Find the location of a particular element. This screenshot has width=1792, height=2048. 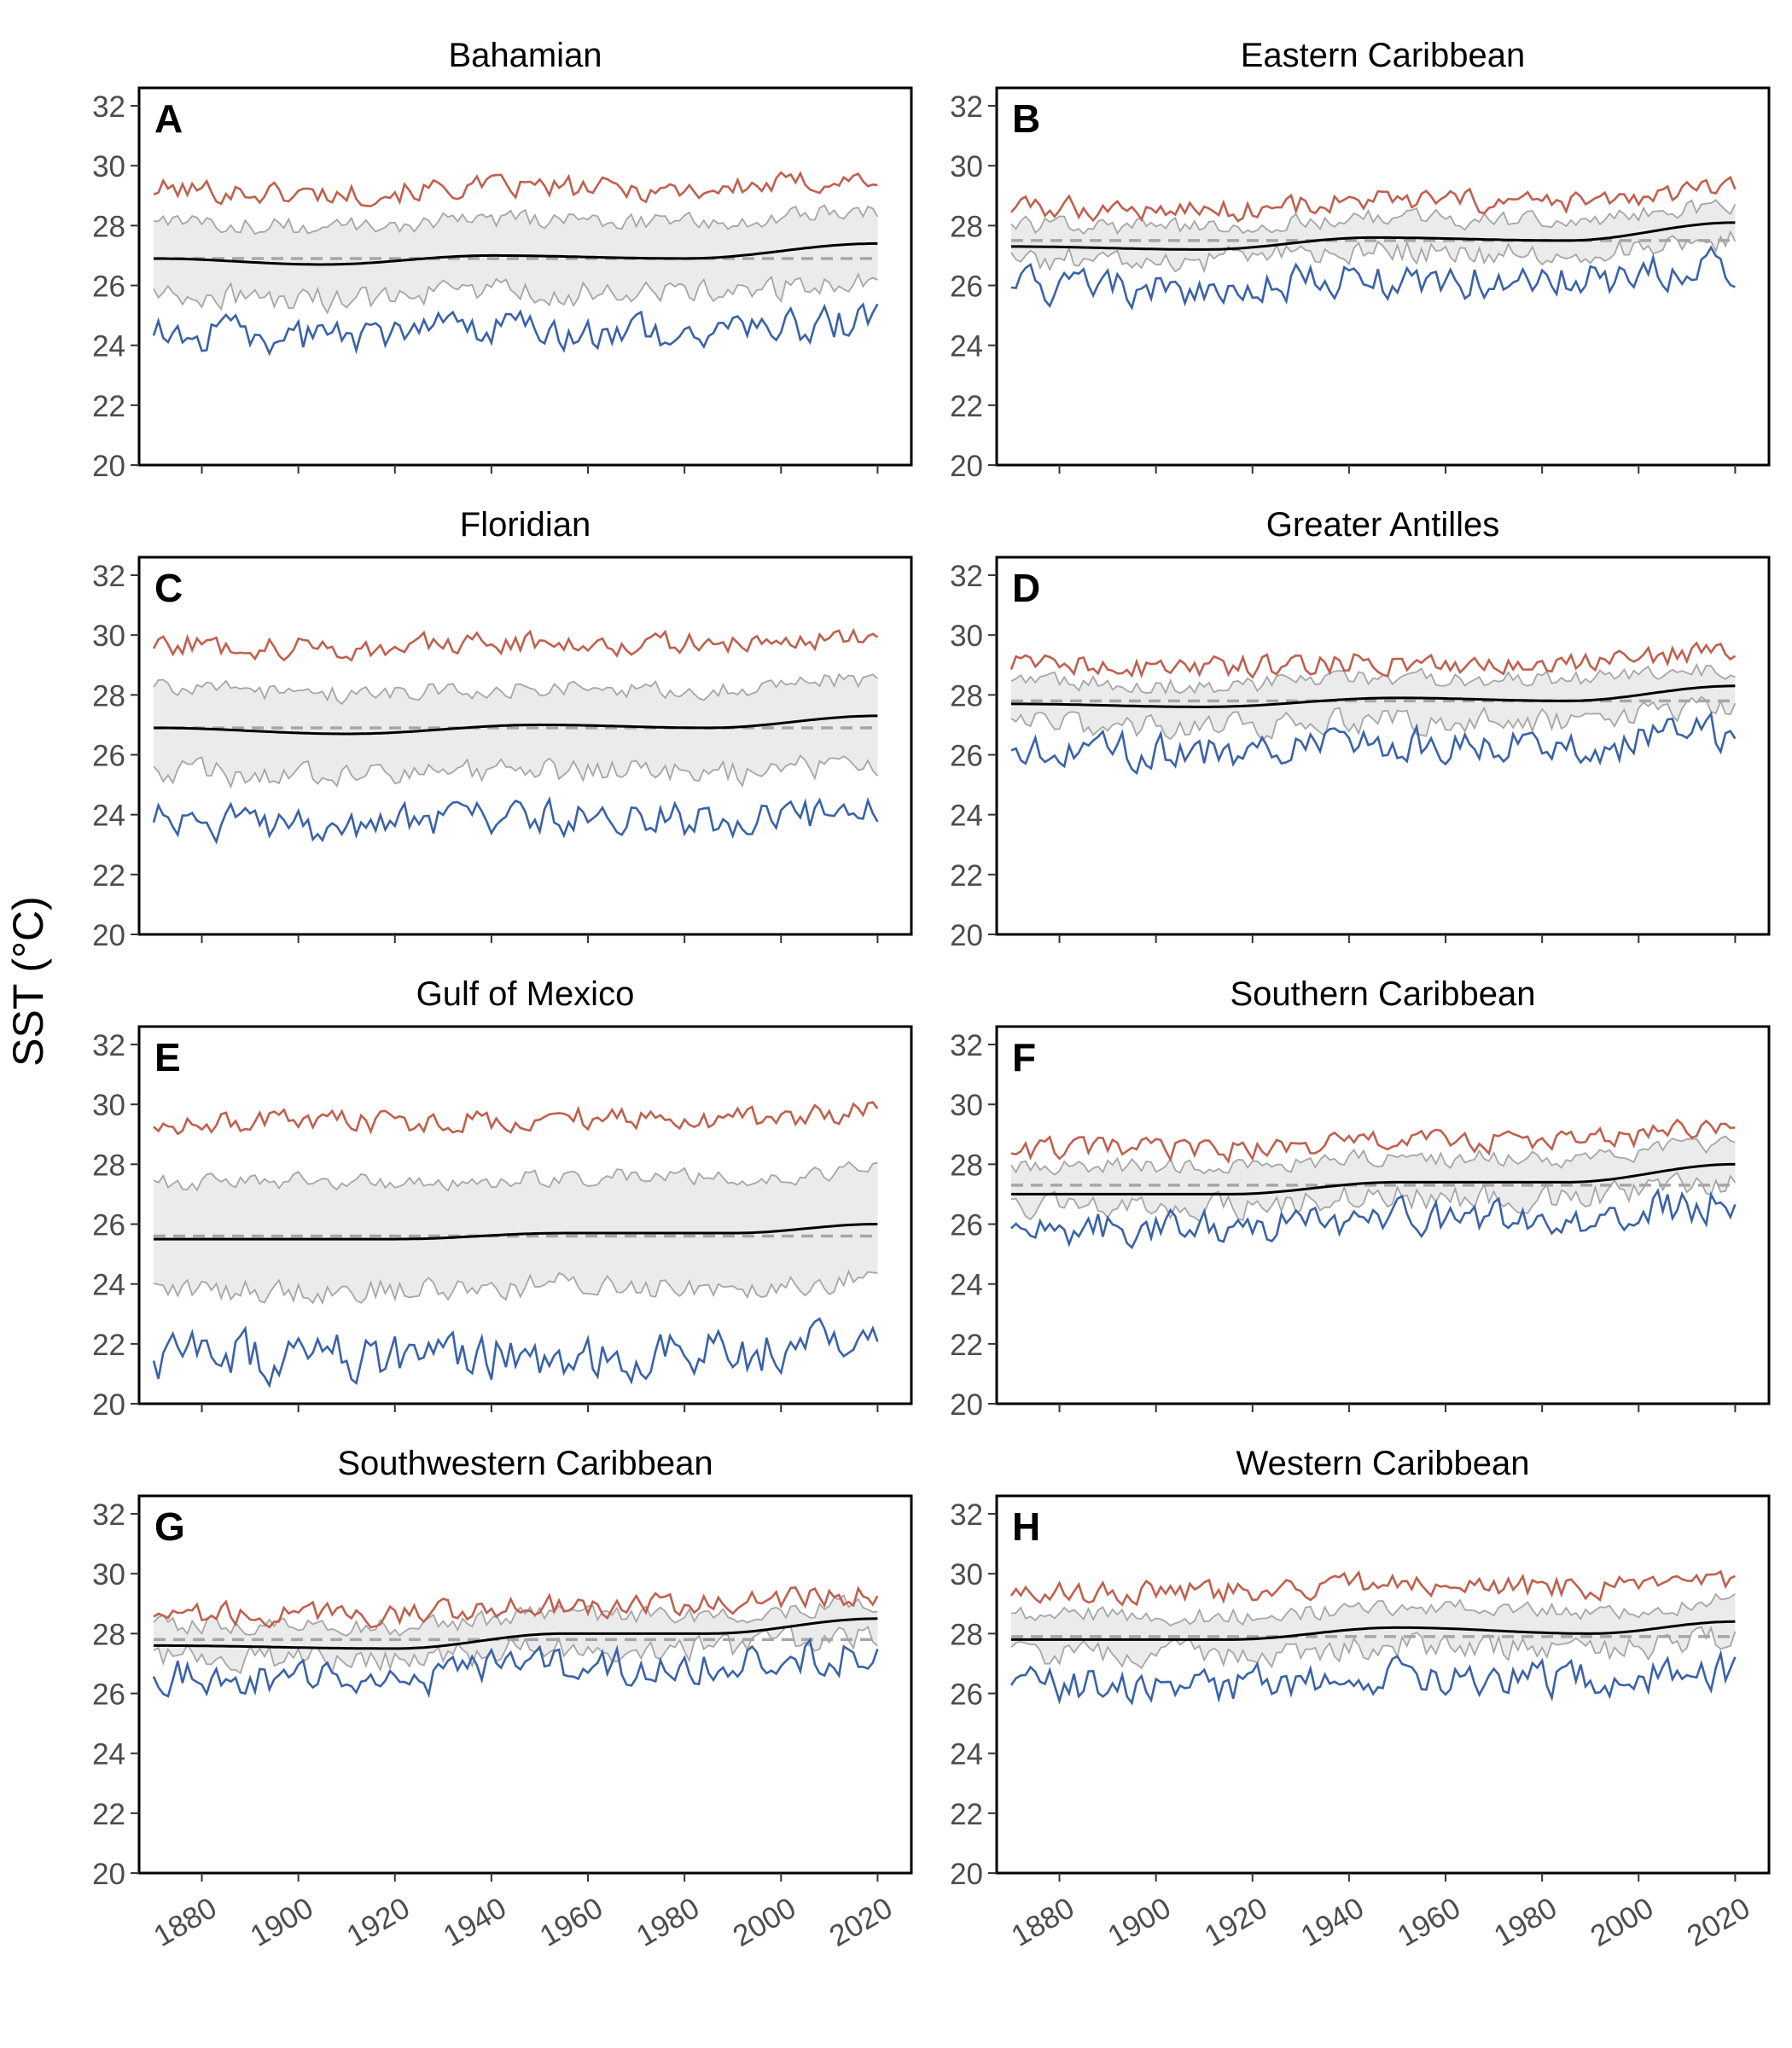

panel-e: Gulf of Mexico E 20 22 24 26 28 30 32 is located at coordinates (503, 1198).